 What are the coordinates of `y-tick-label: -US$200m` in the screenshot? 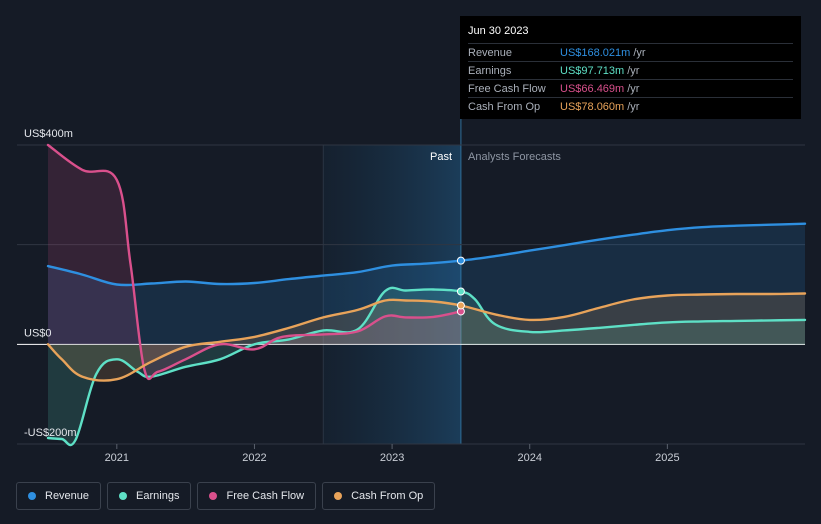 It's located at (50, 433).